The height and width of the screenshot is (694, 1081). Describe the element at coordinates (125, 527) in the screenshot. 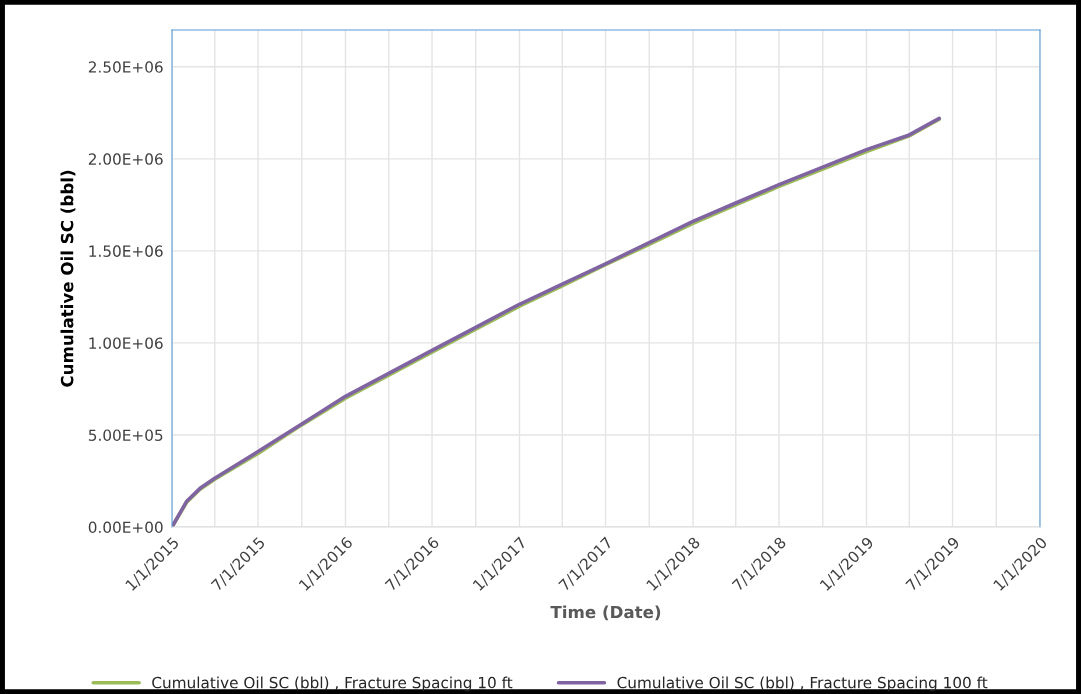

I see `y-tick-label: 0.00E+00` at that location.